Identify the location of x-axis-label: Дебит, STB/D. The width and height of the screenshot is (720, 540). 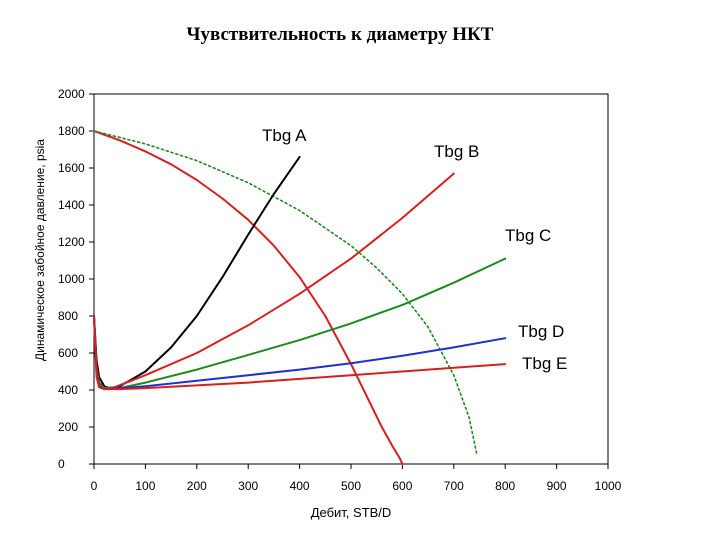
(351, 512).